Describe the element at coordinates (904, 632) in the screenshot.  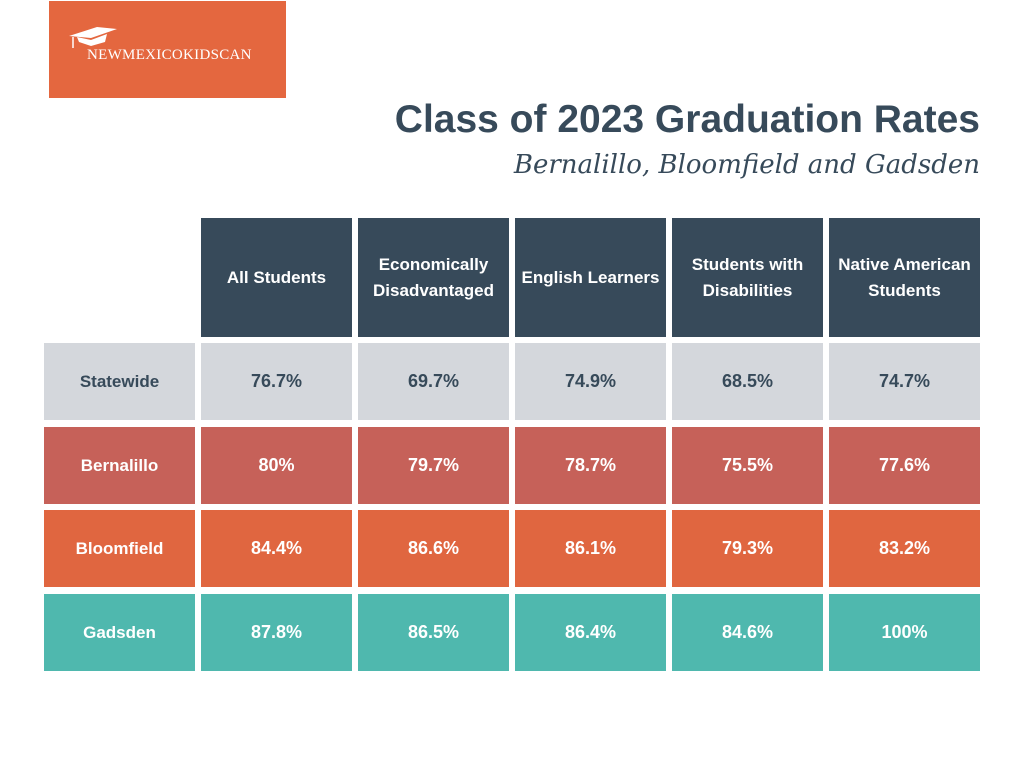
I see `rate-cell: 100%` at that location.